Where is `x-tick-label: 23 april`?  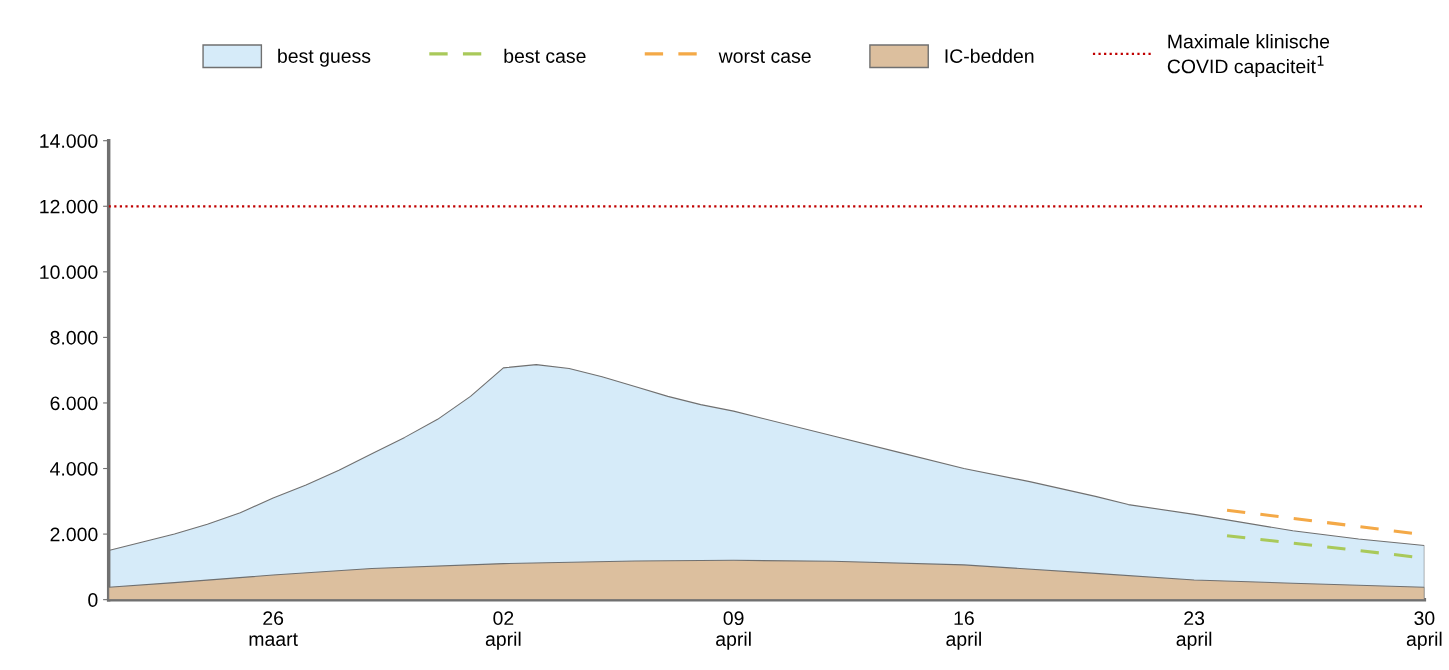
x-tick-label: 23 april is located at coordinates (1194, 630).